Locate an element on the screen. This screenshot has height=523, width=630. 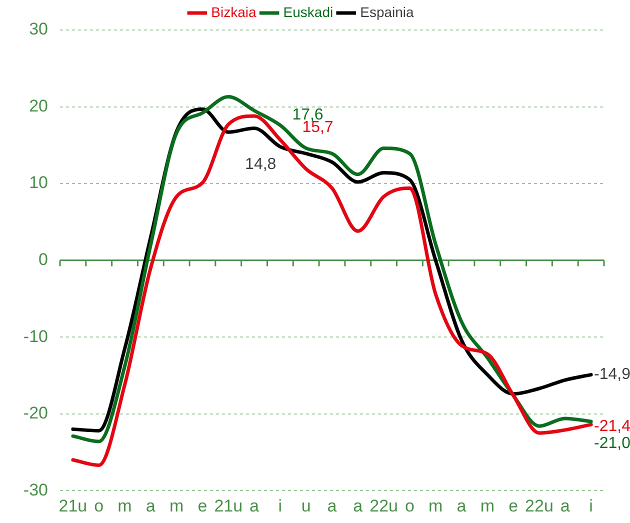
legend-label: Euskadi is located at coordinates (308, 12).